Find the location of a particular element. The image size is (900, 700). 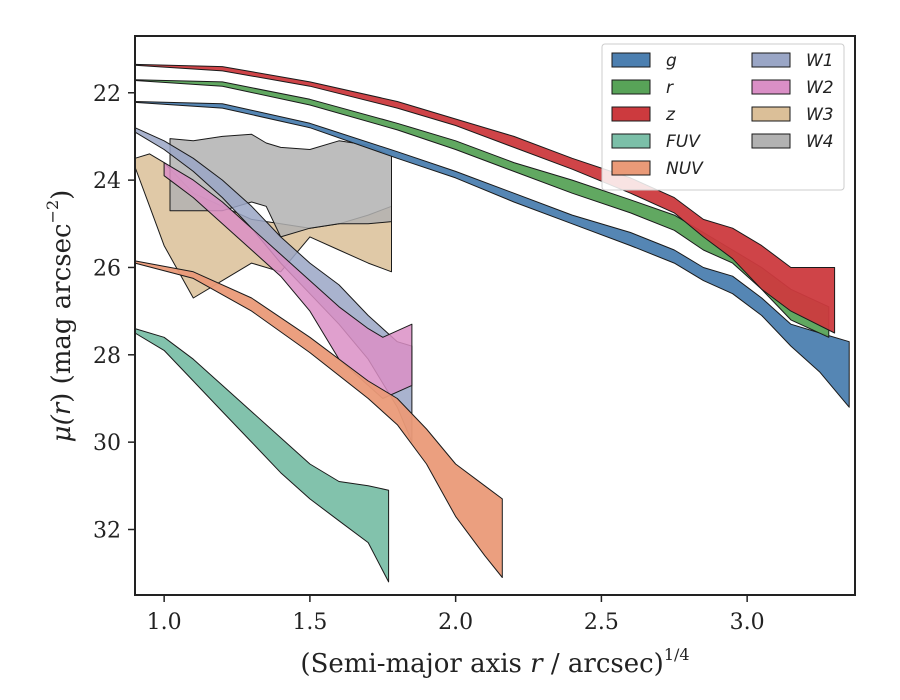

legend-swatch-w4 is located at coordinates (771, 141).